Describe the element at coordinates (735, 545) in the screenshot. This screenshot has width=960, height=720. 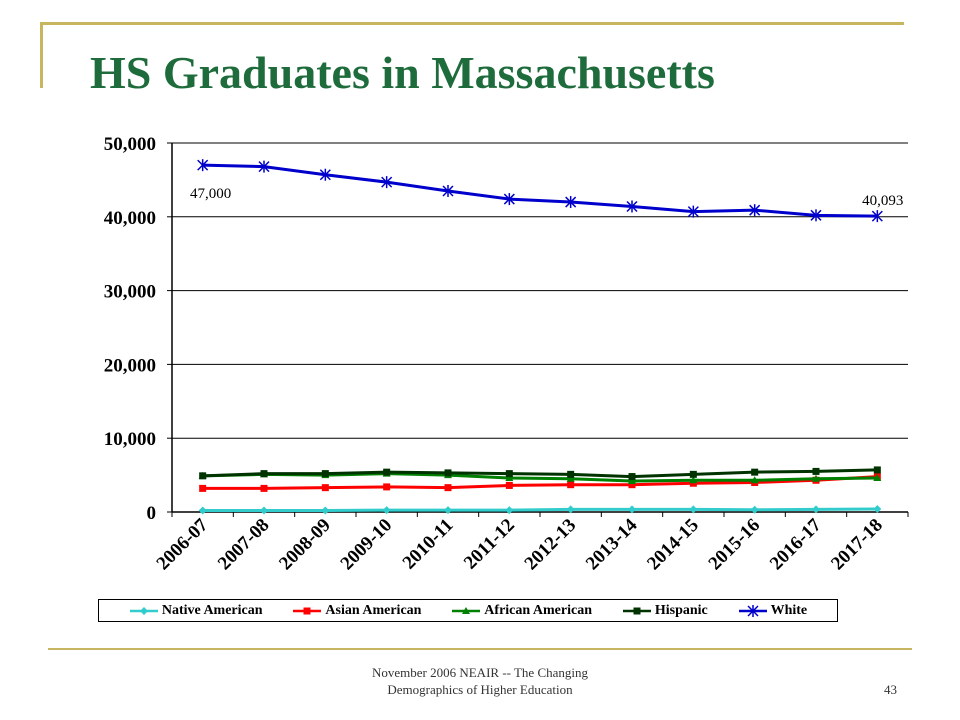
I see `x-tick-label: 2015-16` at that location.